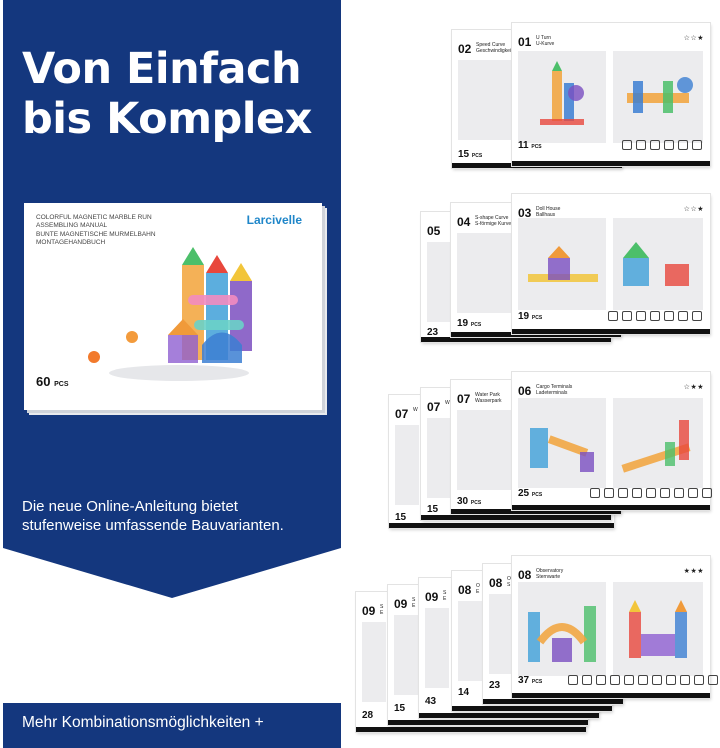  I want to click on pcs-count: 30 PCS, so click(469, 501).